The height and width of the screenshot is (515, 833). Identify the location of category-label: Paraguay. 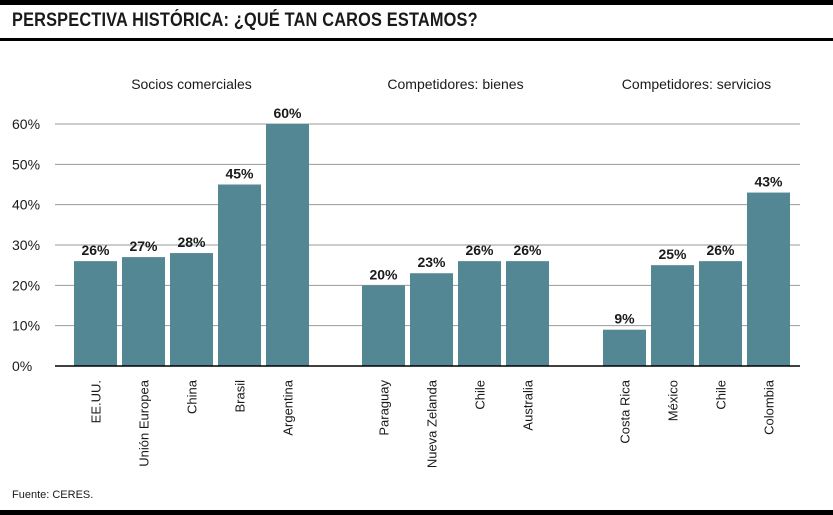
(384, 408).